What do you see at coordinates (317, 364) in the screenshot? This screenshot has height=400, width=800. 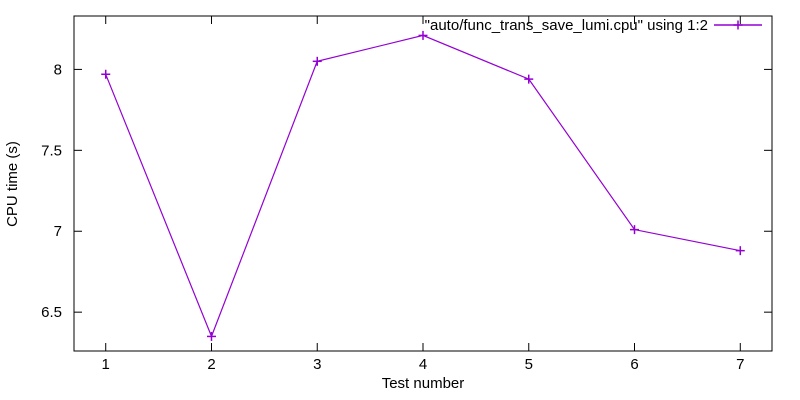 I see `x-tick-label: 3` at bounding box center [317, 364].